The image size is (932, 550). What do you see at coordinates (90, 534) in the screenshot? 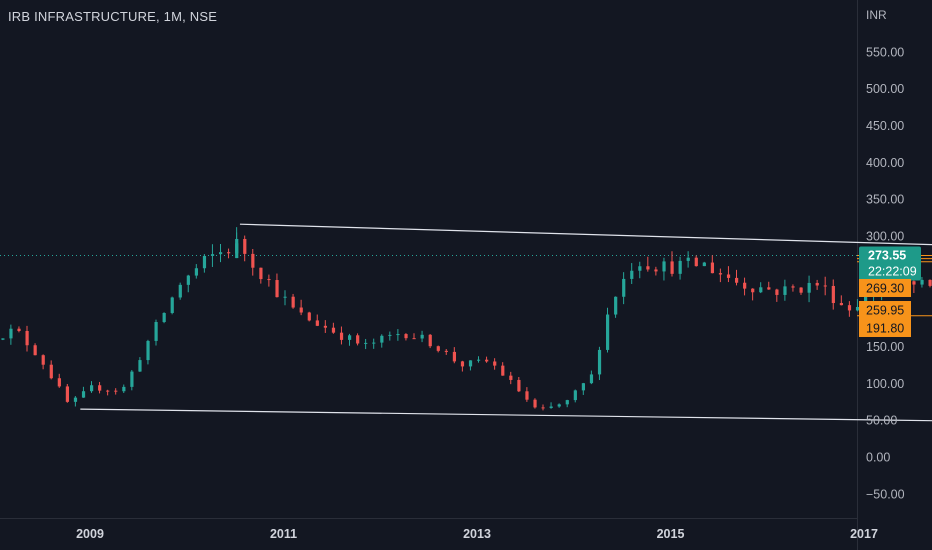
I see `x-tick-label: 2009` at bounding box center [90, 534].